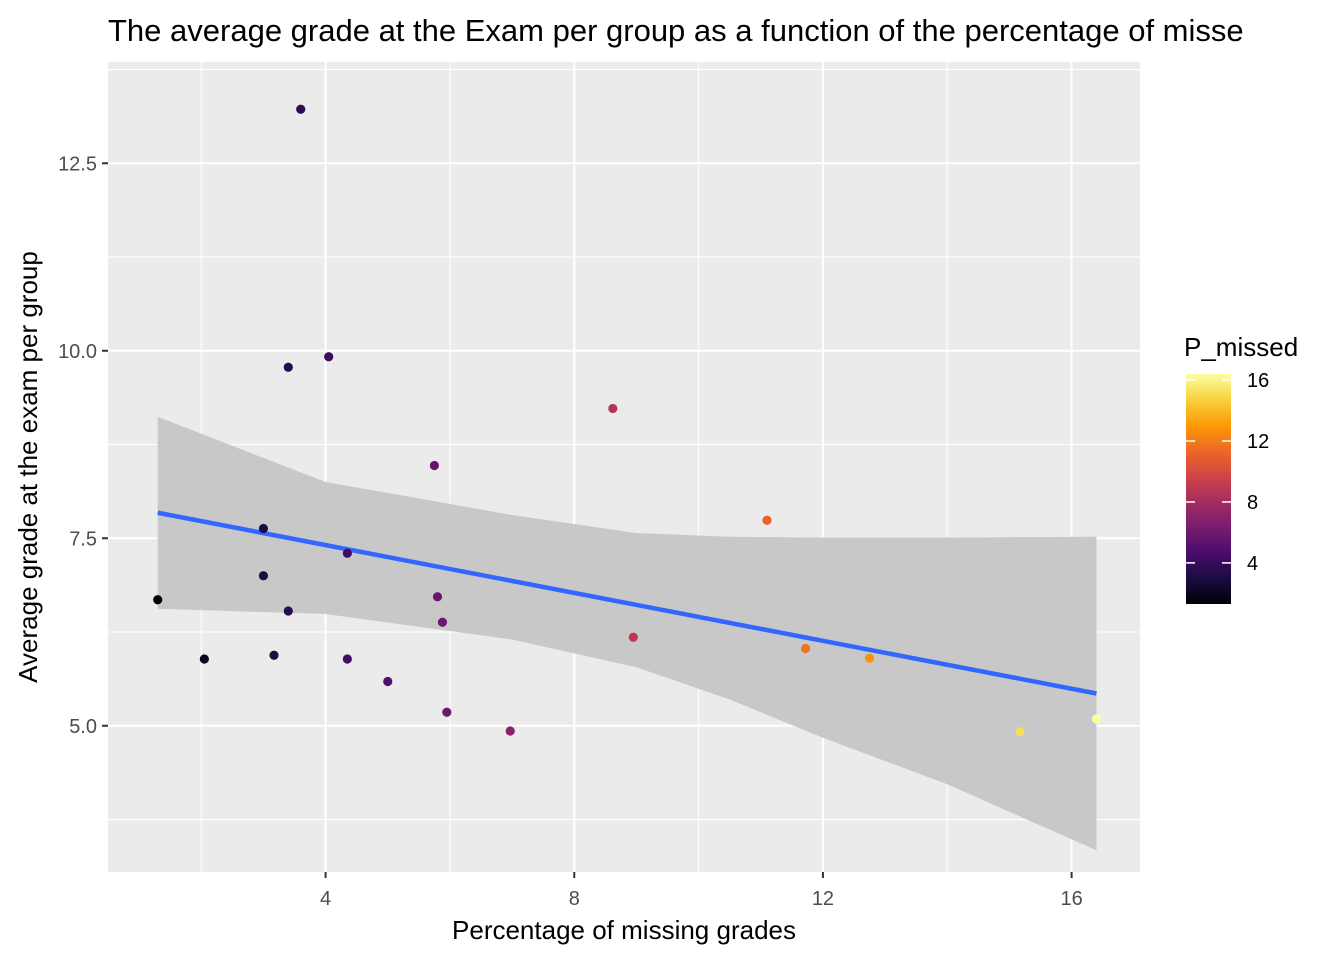 This screenshot has height=960, width=1344. Describe the element at coordinates (83, 539) in the screenshot. I see `y-tick-label: 7.5` at that location.